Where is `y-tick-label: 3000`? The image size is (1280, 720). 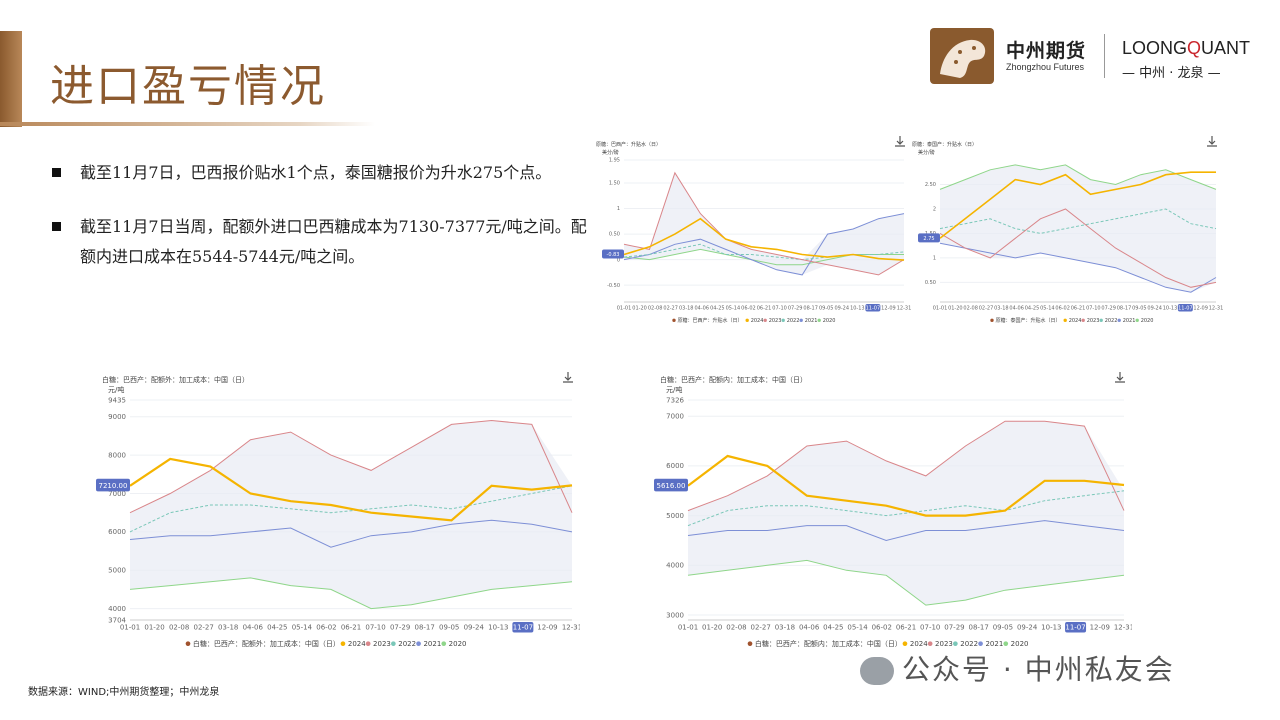
y-tick-label: 3000 is located at coordinates (675, 615).